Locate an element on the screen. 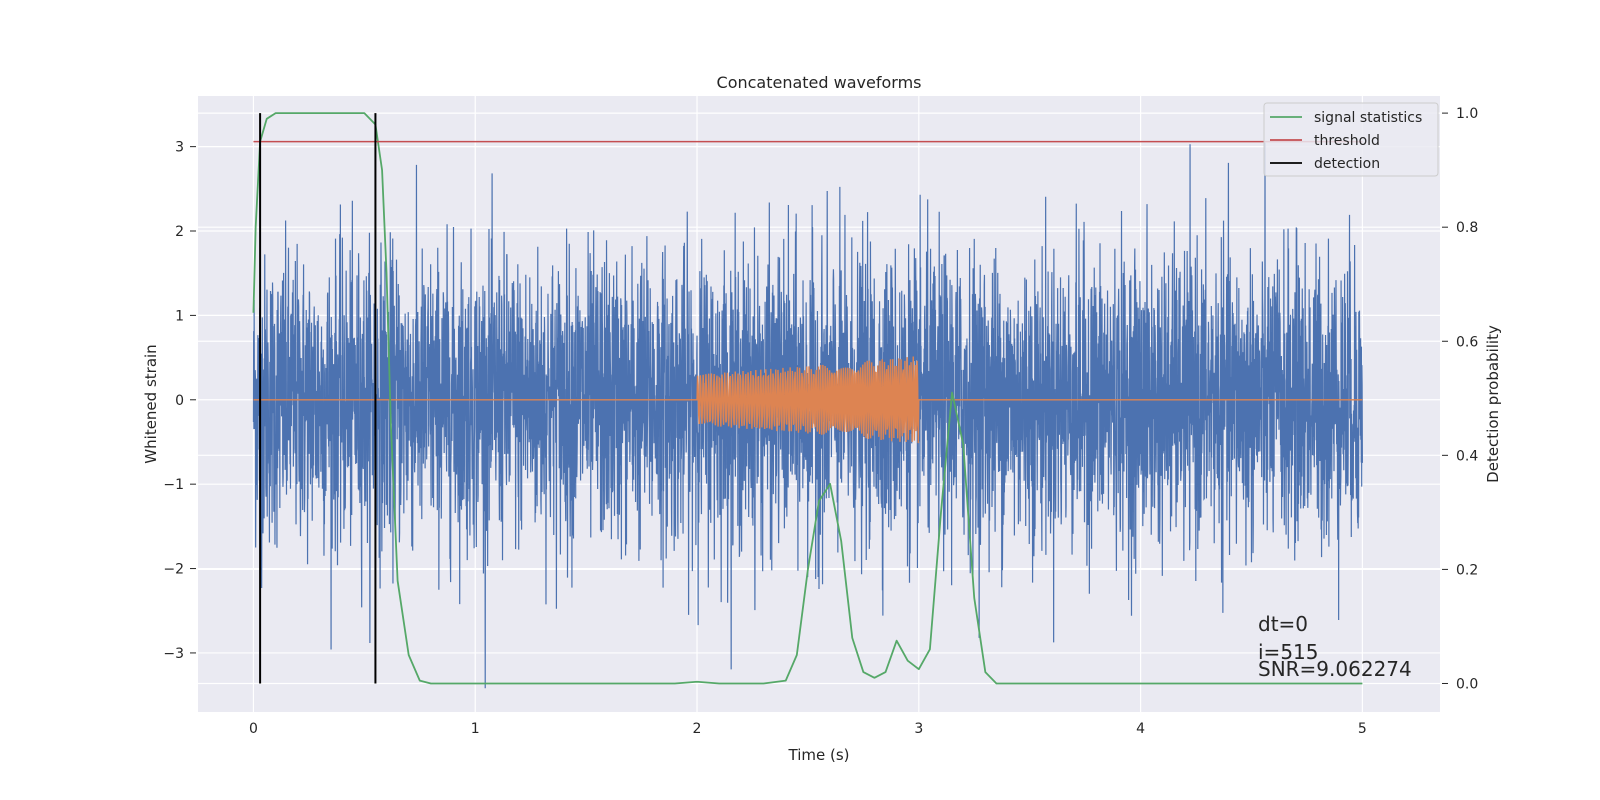 The width and height of the screenshot is (1600, 800). y2-tick-label: 0.4 is located at coordinates (1467, 456).